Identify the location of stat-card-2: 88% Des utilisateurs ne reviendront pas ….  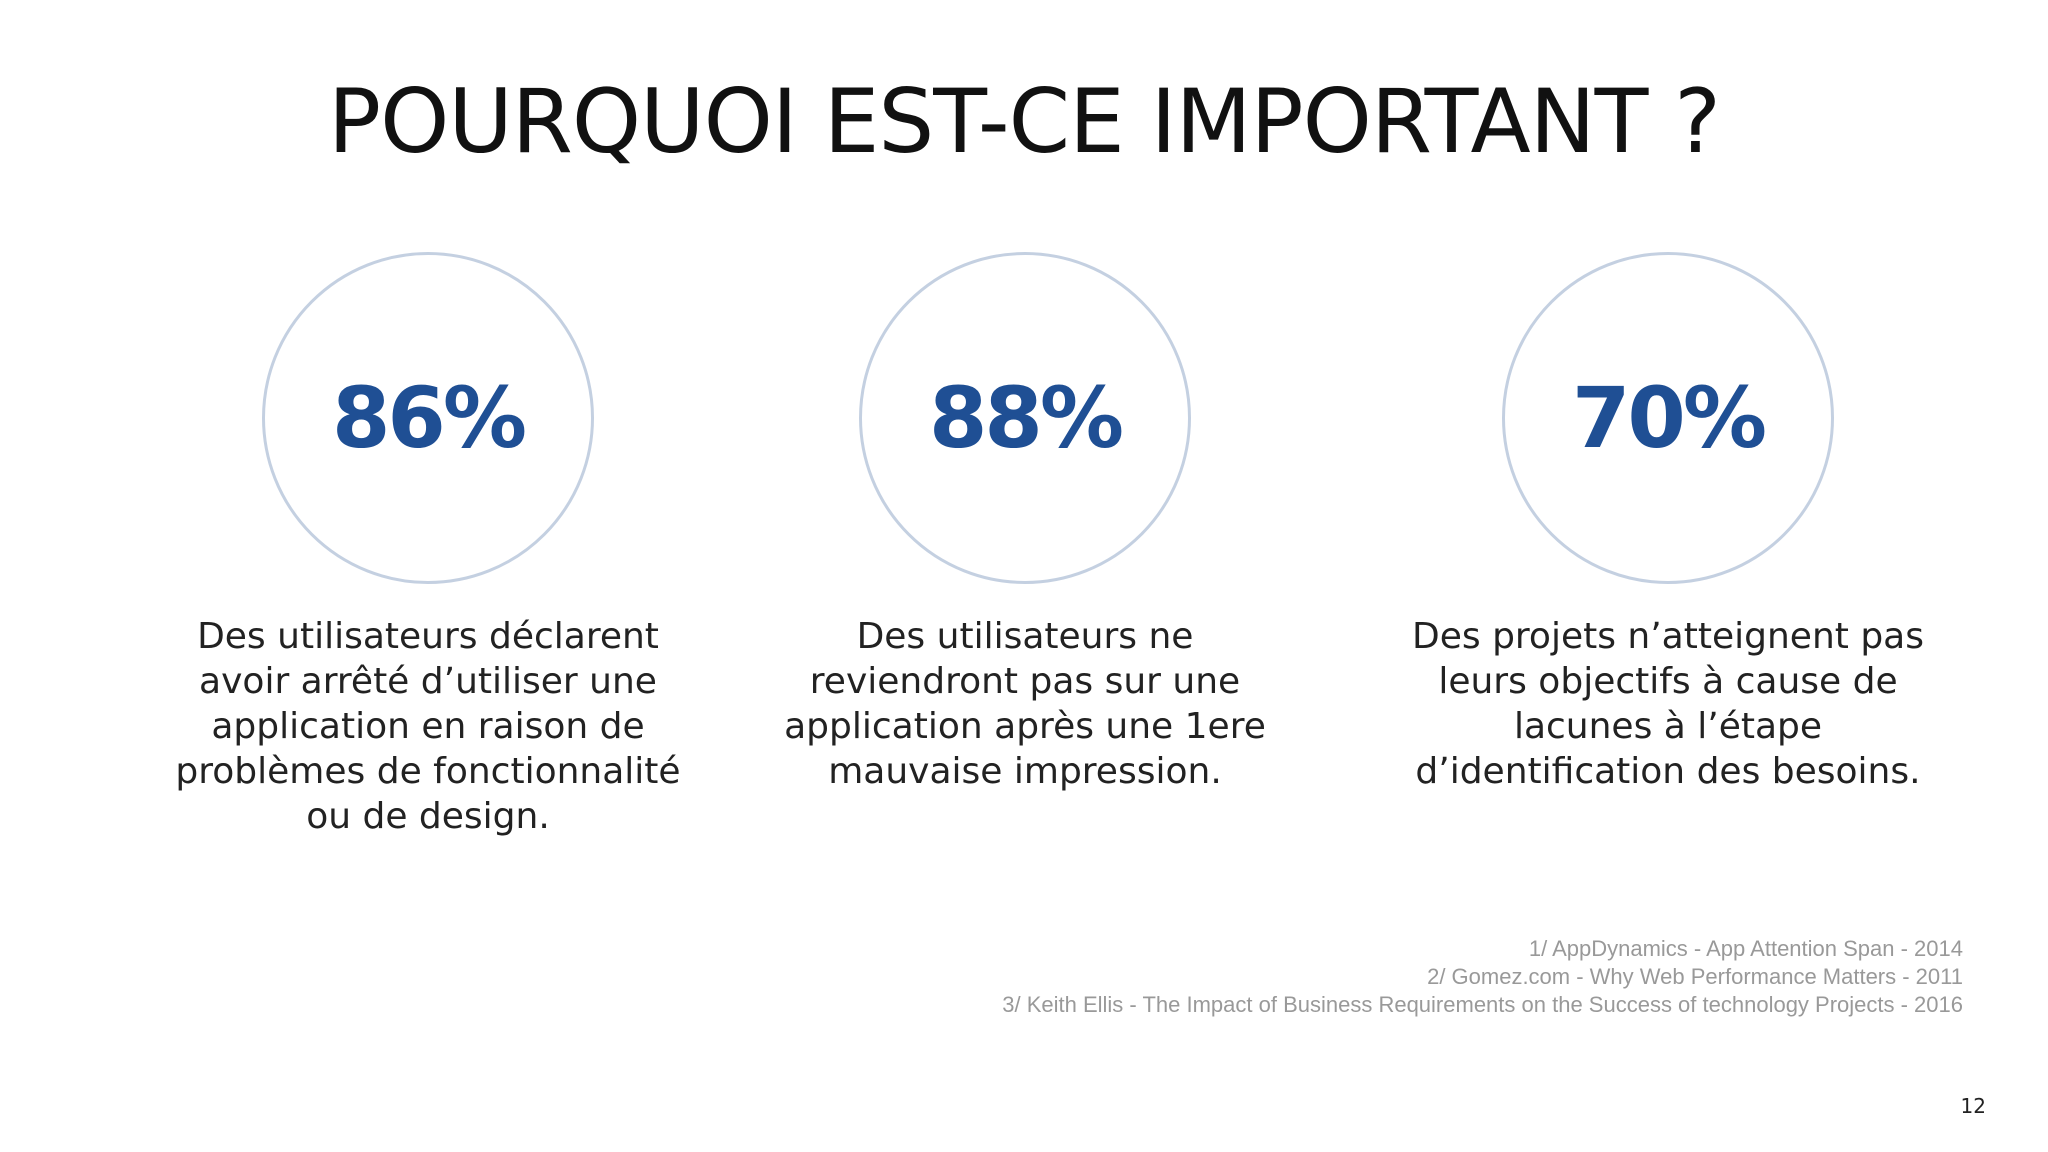
(1025, 523).